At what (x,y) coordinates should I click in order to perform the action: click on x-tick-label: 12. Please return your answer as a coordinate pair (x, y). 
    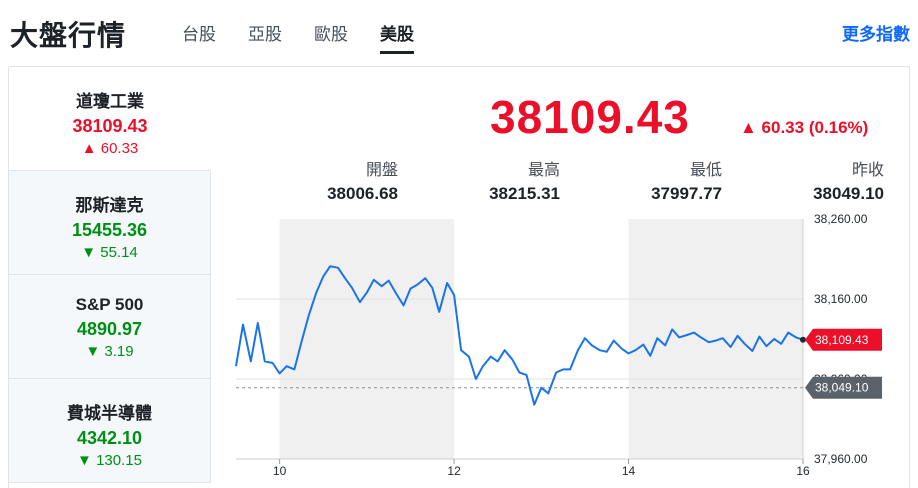
    Looking at the image, I should click on (454, 471).